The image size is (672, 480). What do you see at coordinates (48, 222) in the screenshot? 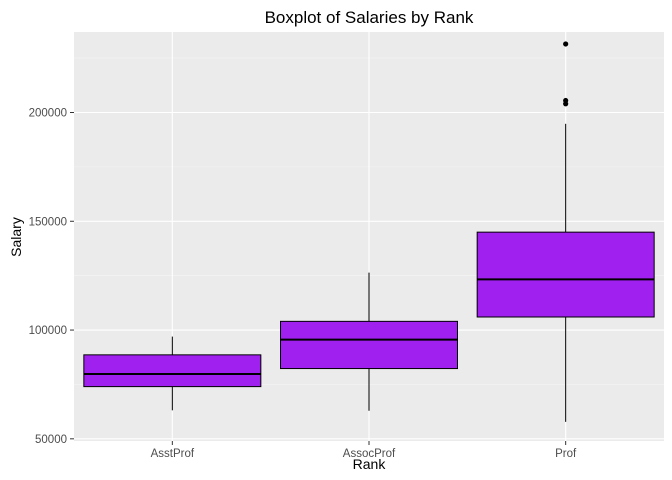
I see `y-tick-label: 150000` at bounding box center [48, 222].